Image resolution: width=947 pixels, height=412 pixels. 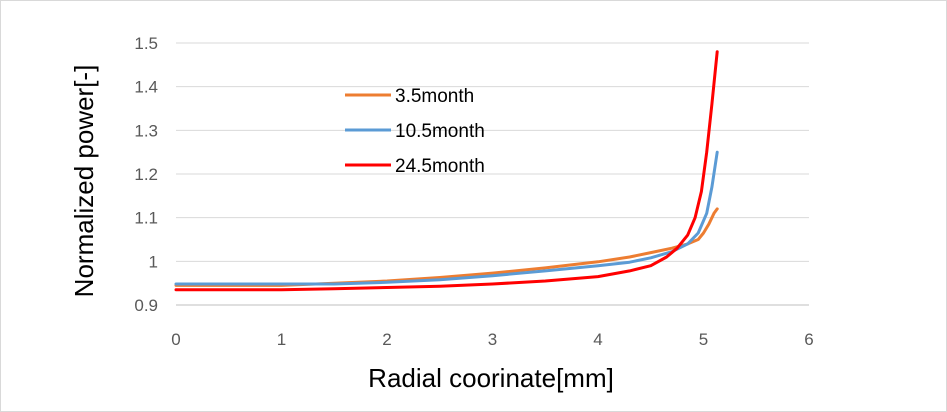 I want to click on legend-label-0: 3.5month, so click(x=434, y=96).